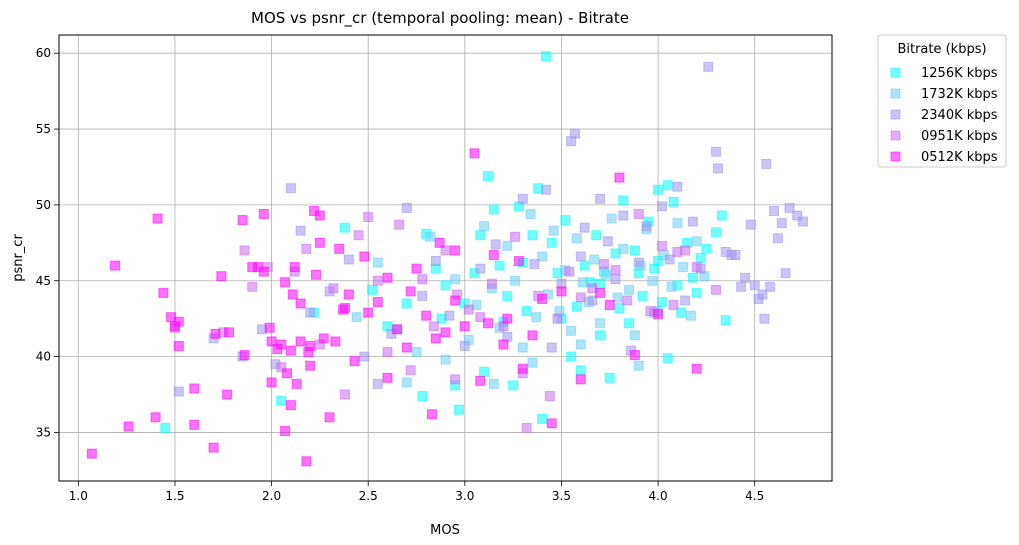 The image size is (1019, 545). What do you see at coordinates (47, 242) in the screenshot?
I see `y-ticks: 35 40 45 50 55 60` at bounding box center [47, 242].